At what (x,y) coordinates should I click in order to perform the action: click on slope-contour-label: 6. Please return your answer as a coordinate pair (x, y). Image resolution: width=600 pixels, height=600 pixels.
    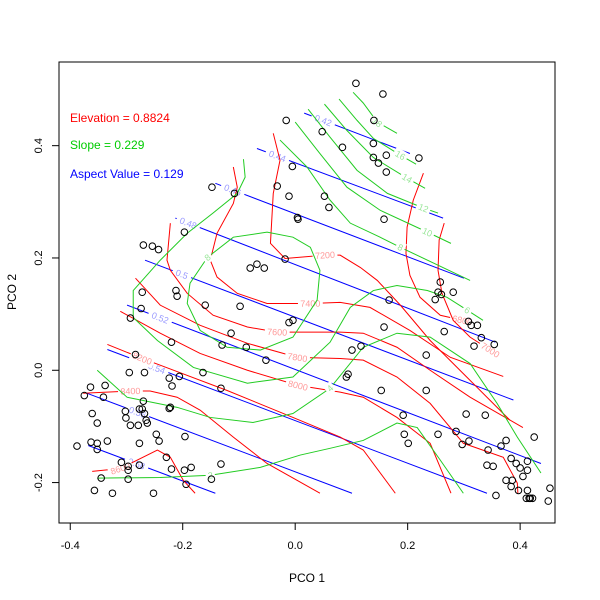
    Looking at the image, I should click on (467, 310).